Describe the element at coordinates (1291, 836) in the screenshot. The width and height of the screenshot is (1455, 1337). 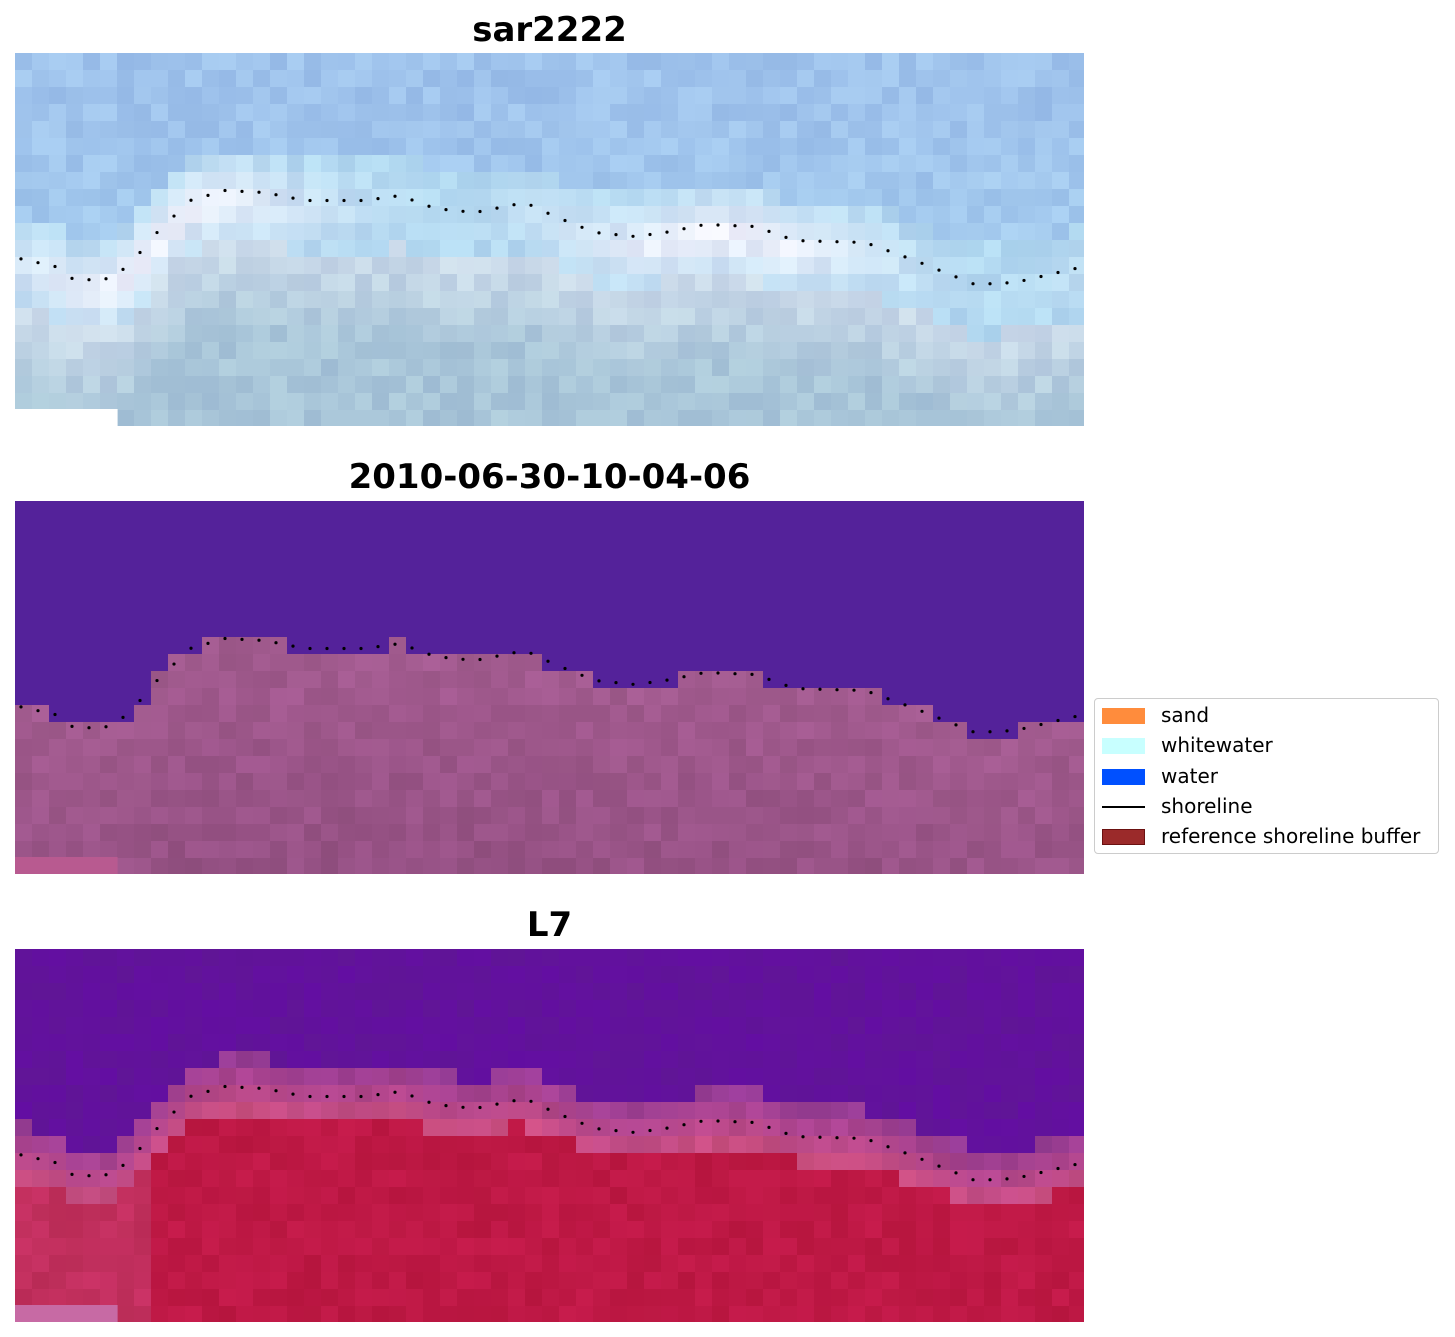
I see `legend-label-reference-buffer: reference shoreline buffer` at that location.